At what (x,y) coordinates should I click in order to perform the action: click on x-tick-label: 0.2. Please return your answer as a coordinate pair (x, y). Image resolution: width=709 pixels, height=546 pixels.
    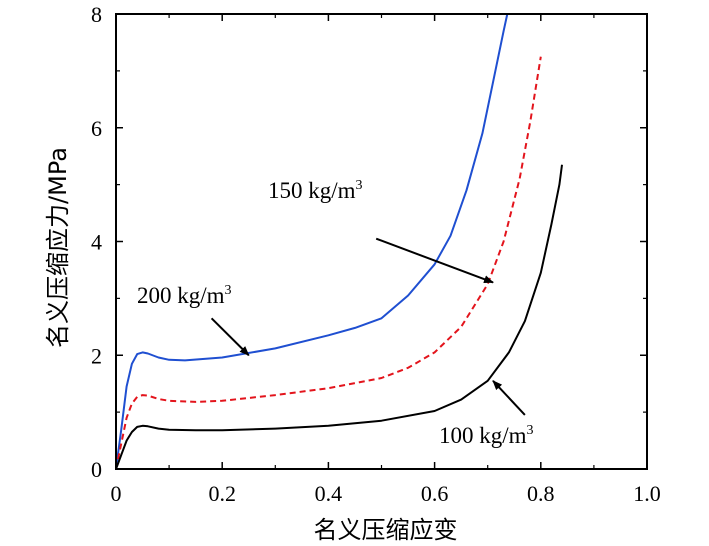
    Looking at the image, I should click on (222, 493).